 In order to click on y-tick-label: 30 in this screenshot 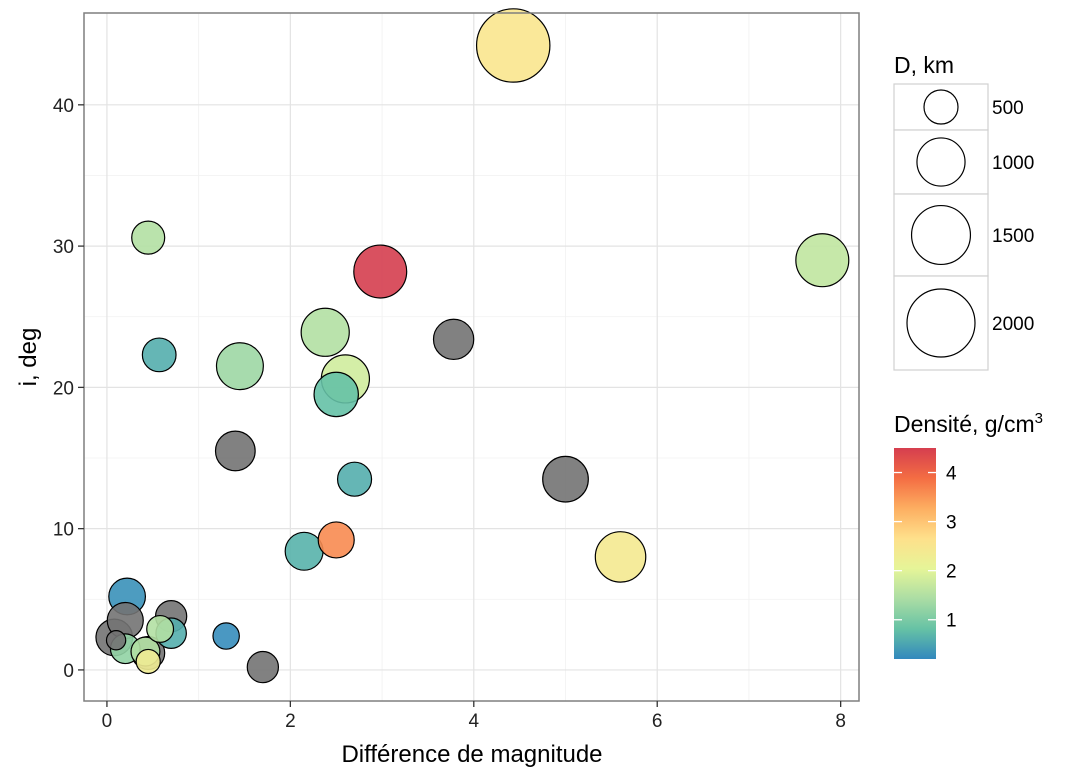, I will do `click(63, 247)`.